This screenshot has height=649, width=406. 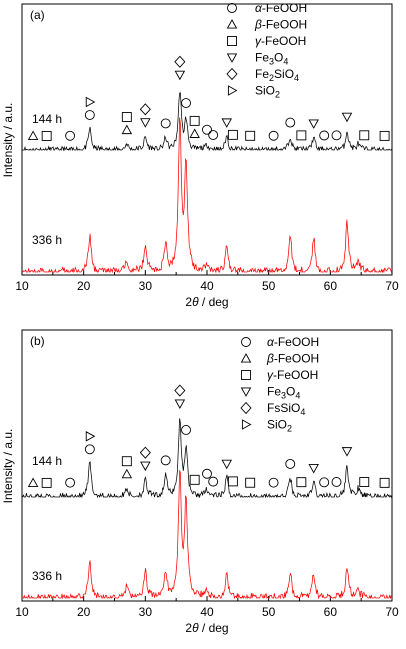 What do you see at coordinates (283, 393) in the screenshot?
I see `legend-label: Fe3O4` at bounding box center [283, 393].